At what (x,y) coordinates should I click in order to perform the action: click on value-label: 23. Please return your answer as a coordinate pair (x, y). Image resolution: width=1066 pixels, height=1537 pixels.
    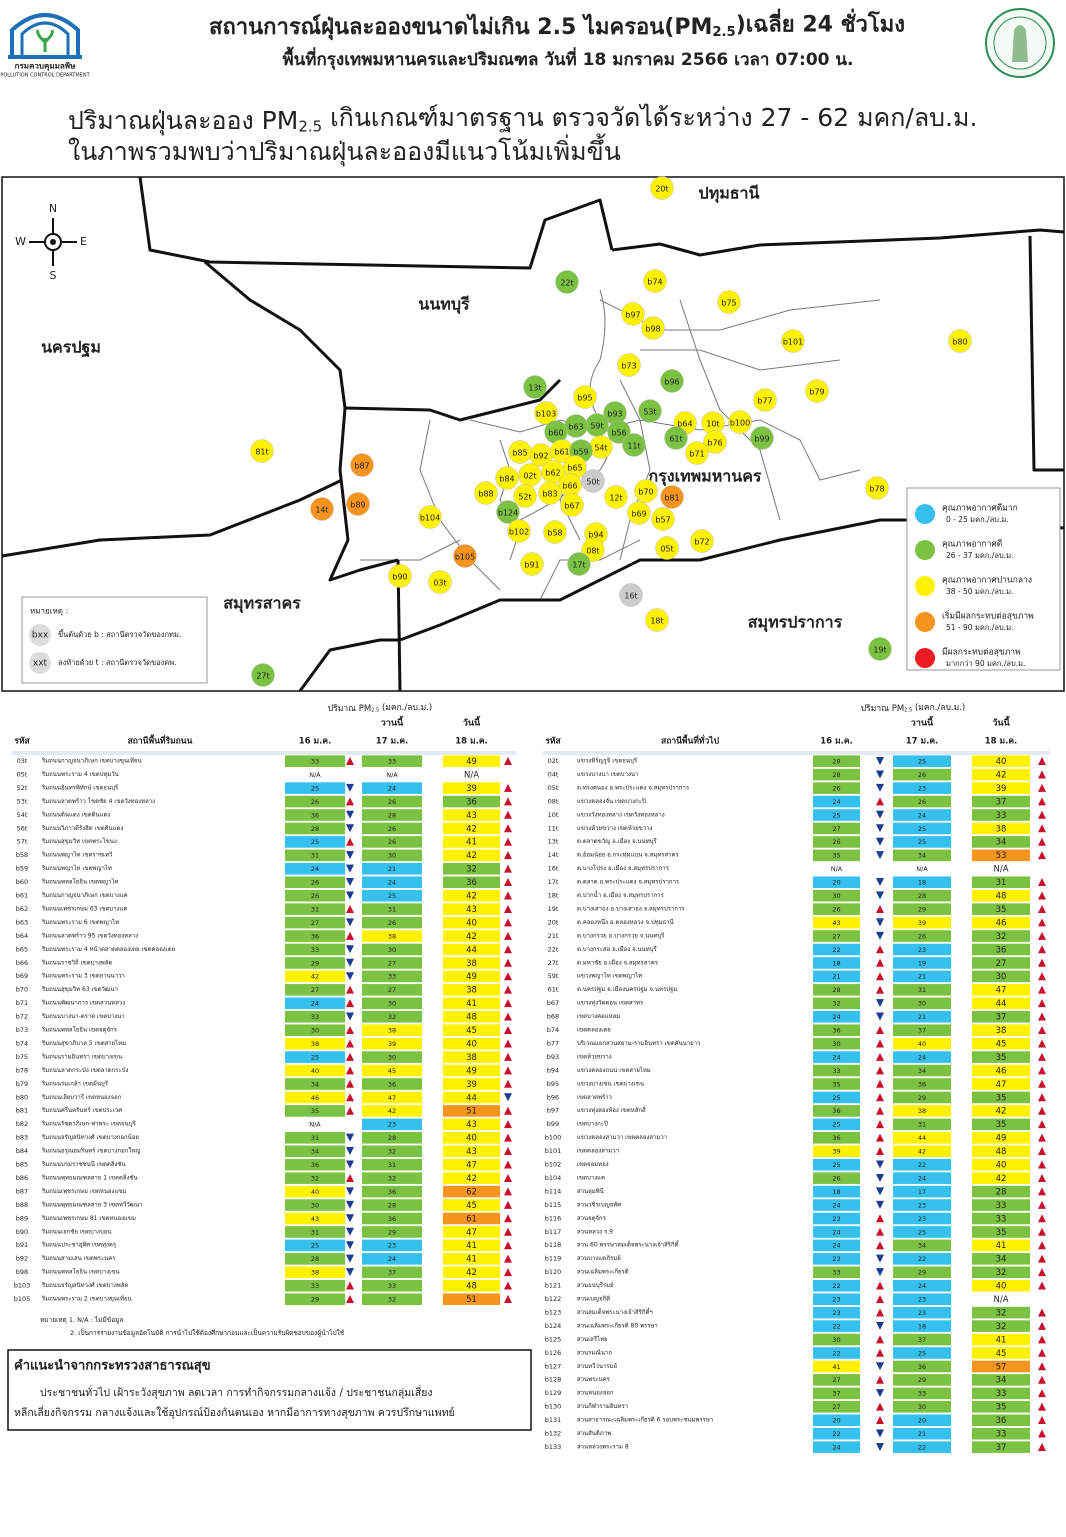
    Looking at the image, I should click on (922, 1313).